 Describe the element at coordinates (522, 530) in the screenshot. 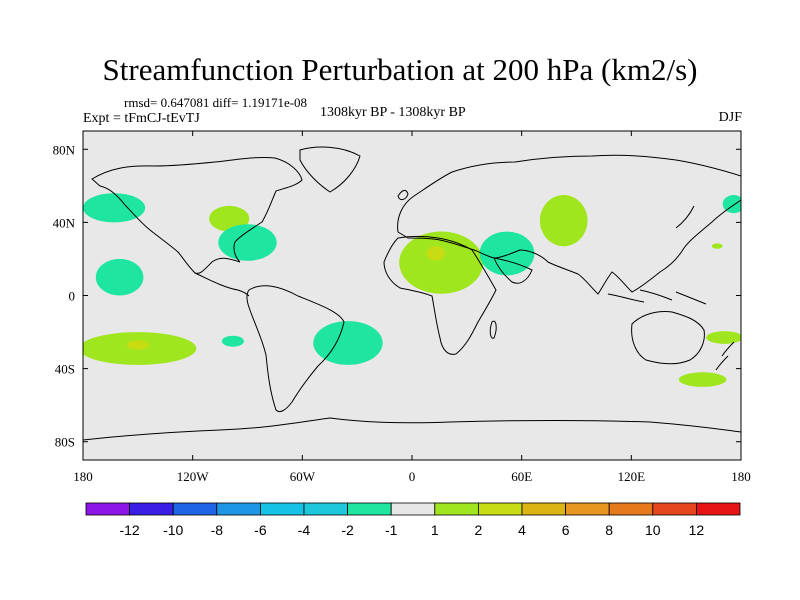

I see `colorbar-label-9: 4` at that location.